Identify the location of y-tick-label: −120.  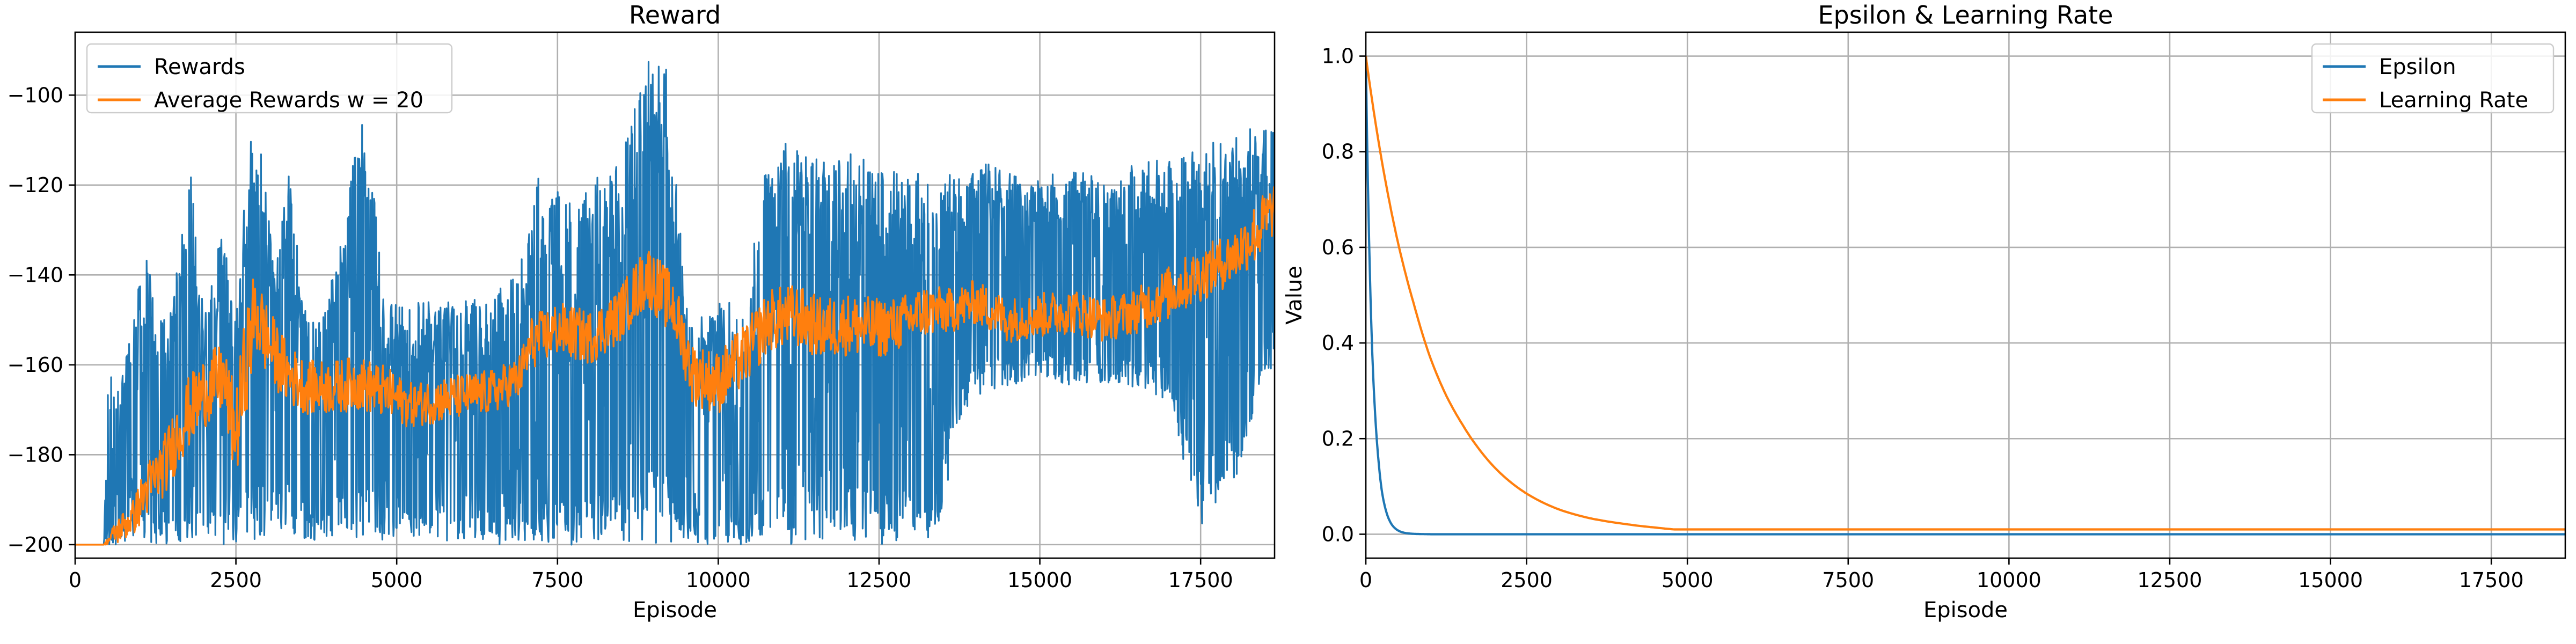
(35, 185).